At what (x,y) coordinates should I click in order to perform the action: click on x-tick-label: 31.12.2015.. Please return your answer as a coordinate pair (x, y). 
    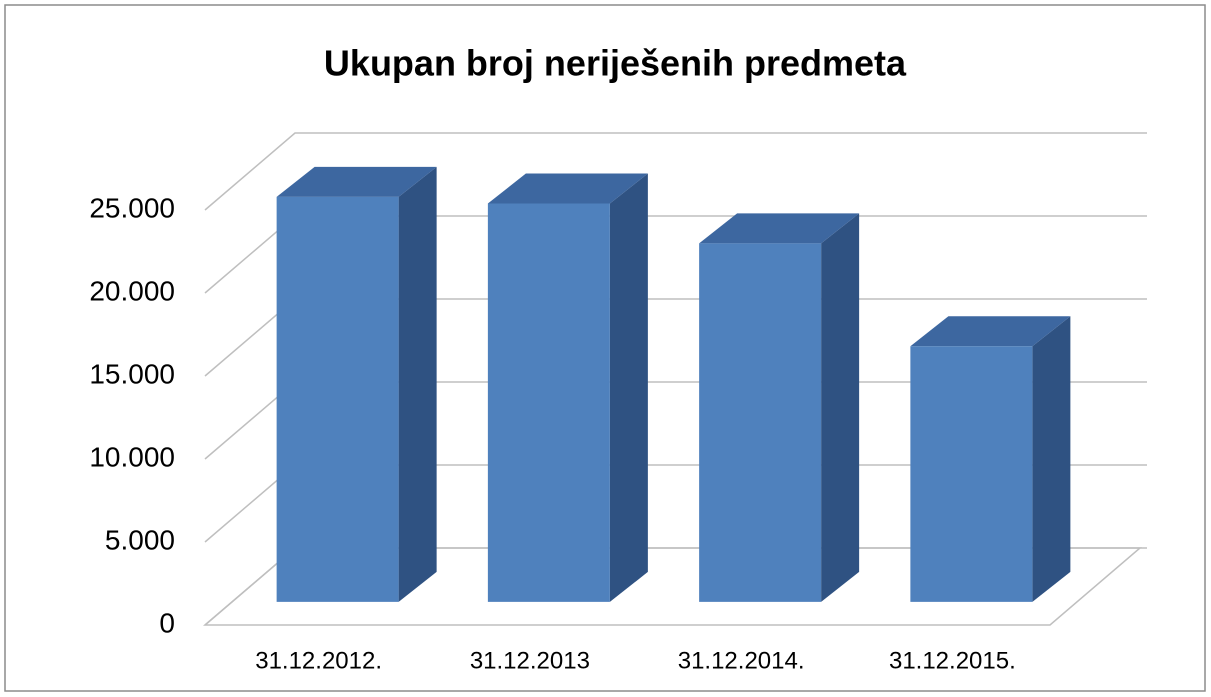
    Looking at the image, I should click on (952, 660).